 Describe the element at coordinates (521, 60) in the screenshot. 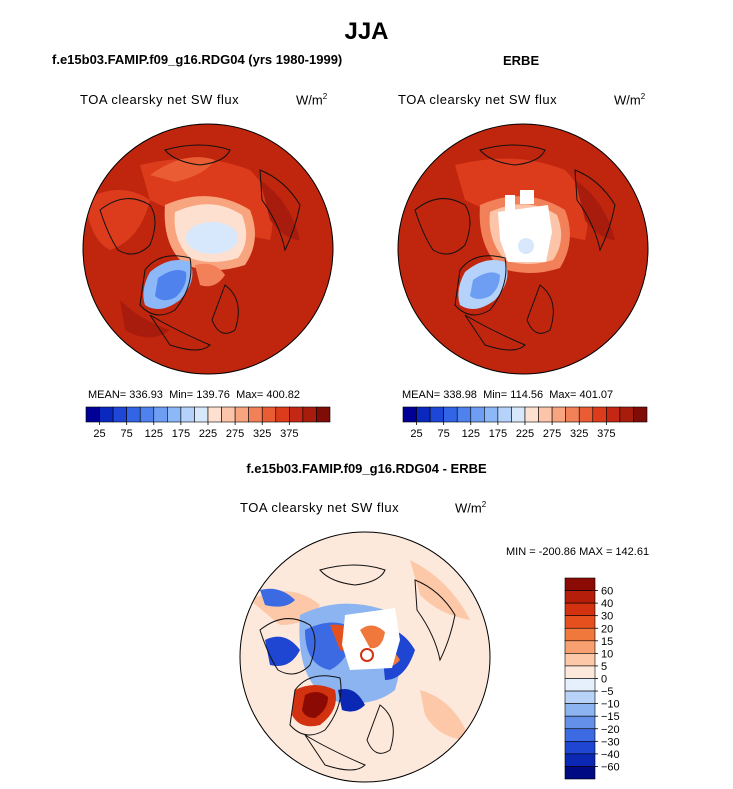

I see `panel-right-header: ERBE` at that location.